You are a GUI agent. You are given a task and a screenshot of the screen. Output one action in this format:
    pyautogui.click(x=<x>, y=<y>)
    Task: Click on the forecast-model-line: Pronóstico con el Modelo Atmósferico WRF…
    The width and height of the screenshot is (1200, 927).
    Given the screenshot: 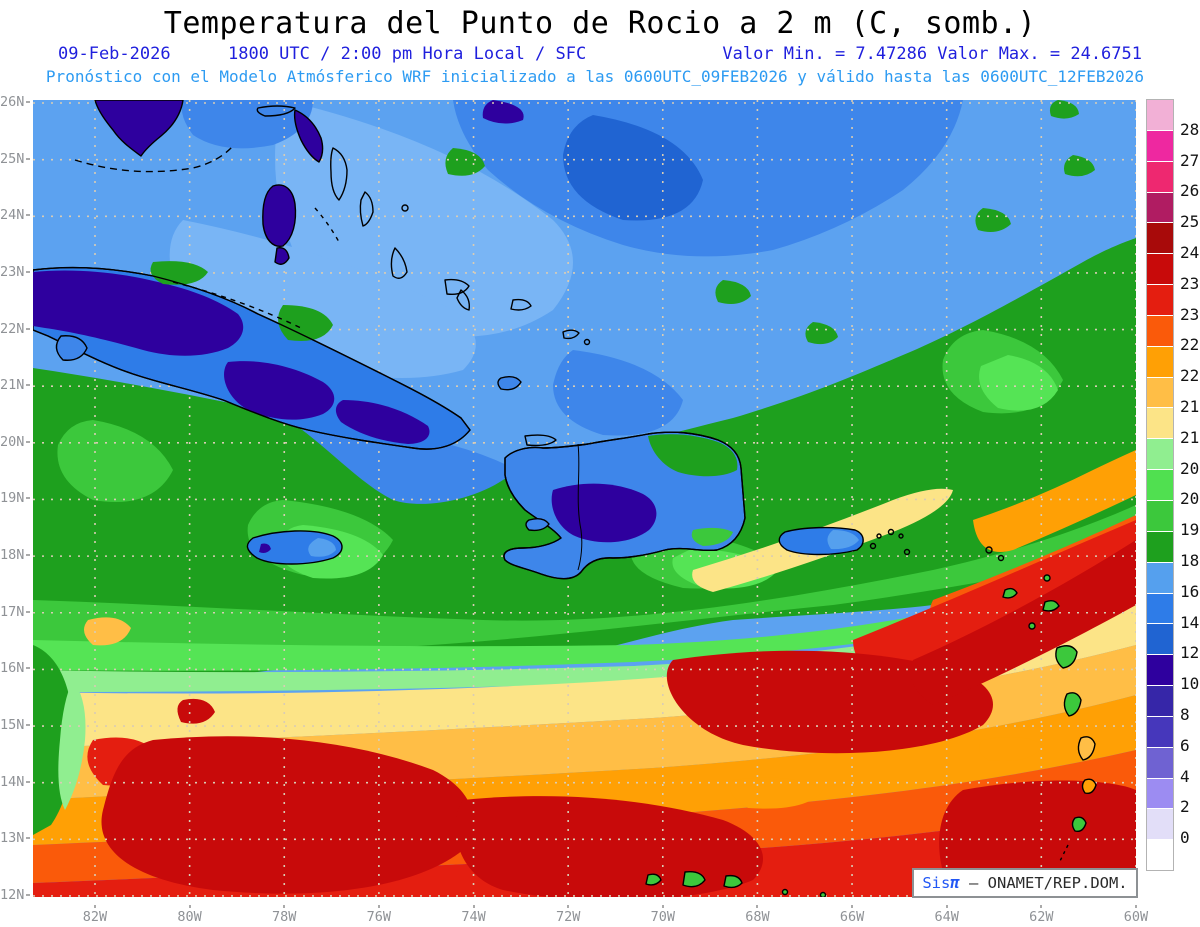 What is the action you would take?
    pyautogui.click(x=595, y=76)
    